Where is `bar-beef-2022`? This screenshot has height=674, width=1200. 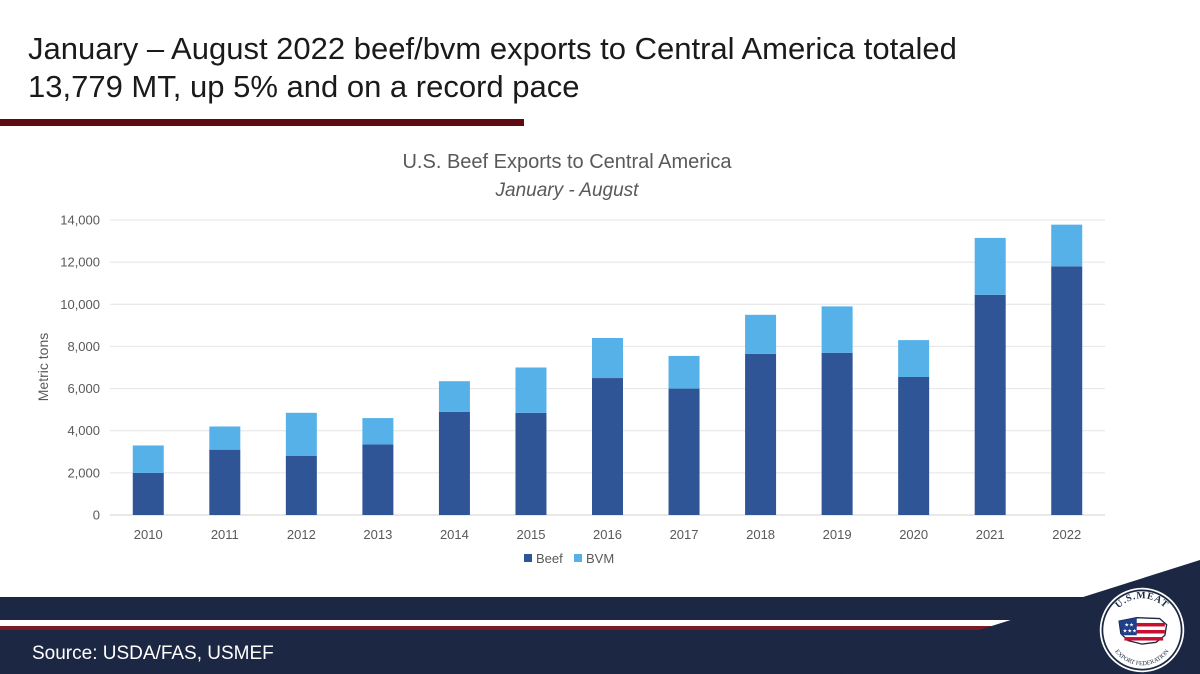
bar-beef-2022 is located at coordinates (1067, 390).